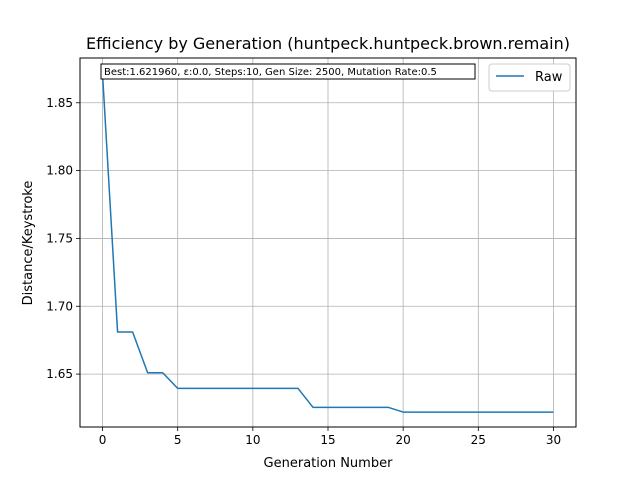  What do you see at coordinates (178, 440) in the screenshot?
I see `x-tick-label: 5` at bounding box center [178, 440].